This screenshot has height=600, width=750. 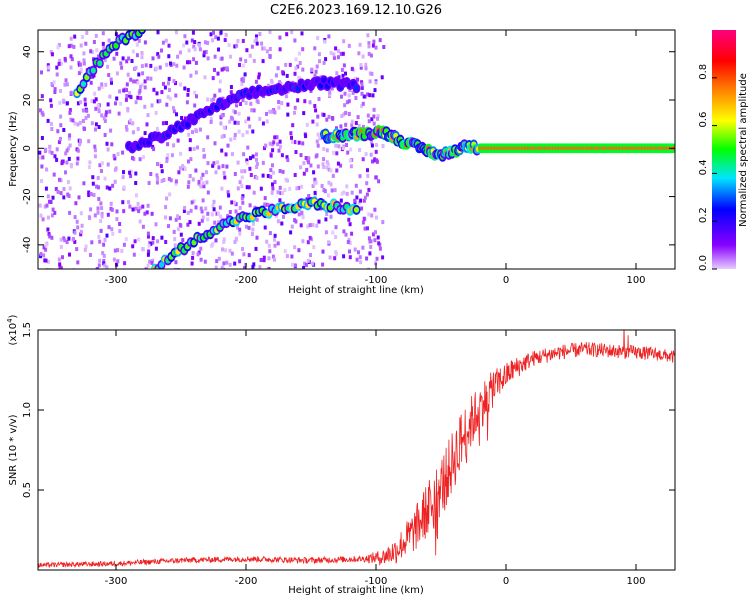 What do you see at coordinates (356, 590) in the screenshot?
I see `snr-x-label: Height of straight line (km)` at bounding box center [356, 590].